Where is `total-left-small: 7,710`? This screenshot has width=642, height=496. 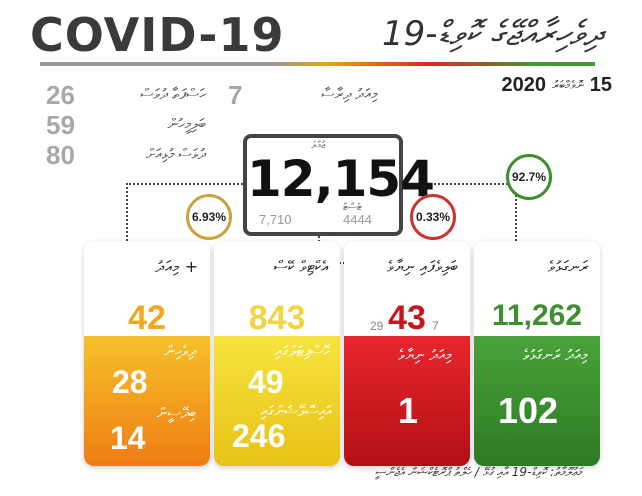
total-left-small: 7,710 is located at coordinates (275, 219).